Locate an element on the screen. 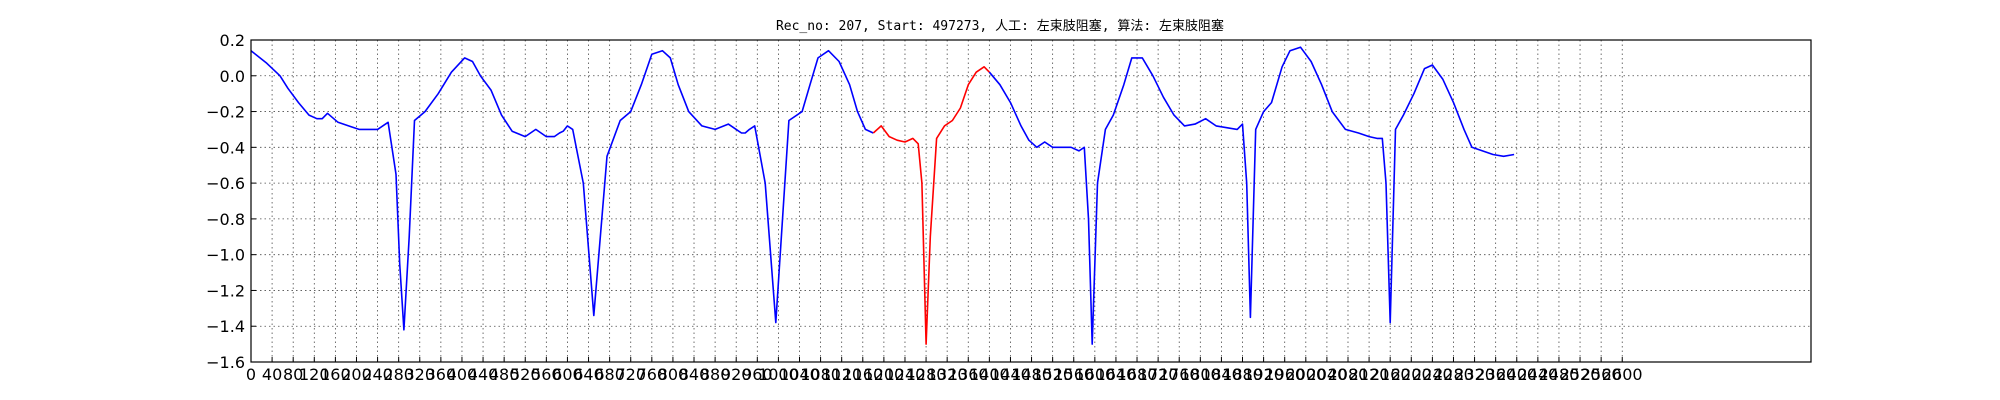 This screenshot has width=2000, height=400. x-tick-label: 760 is located at coordinates (652, 374).